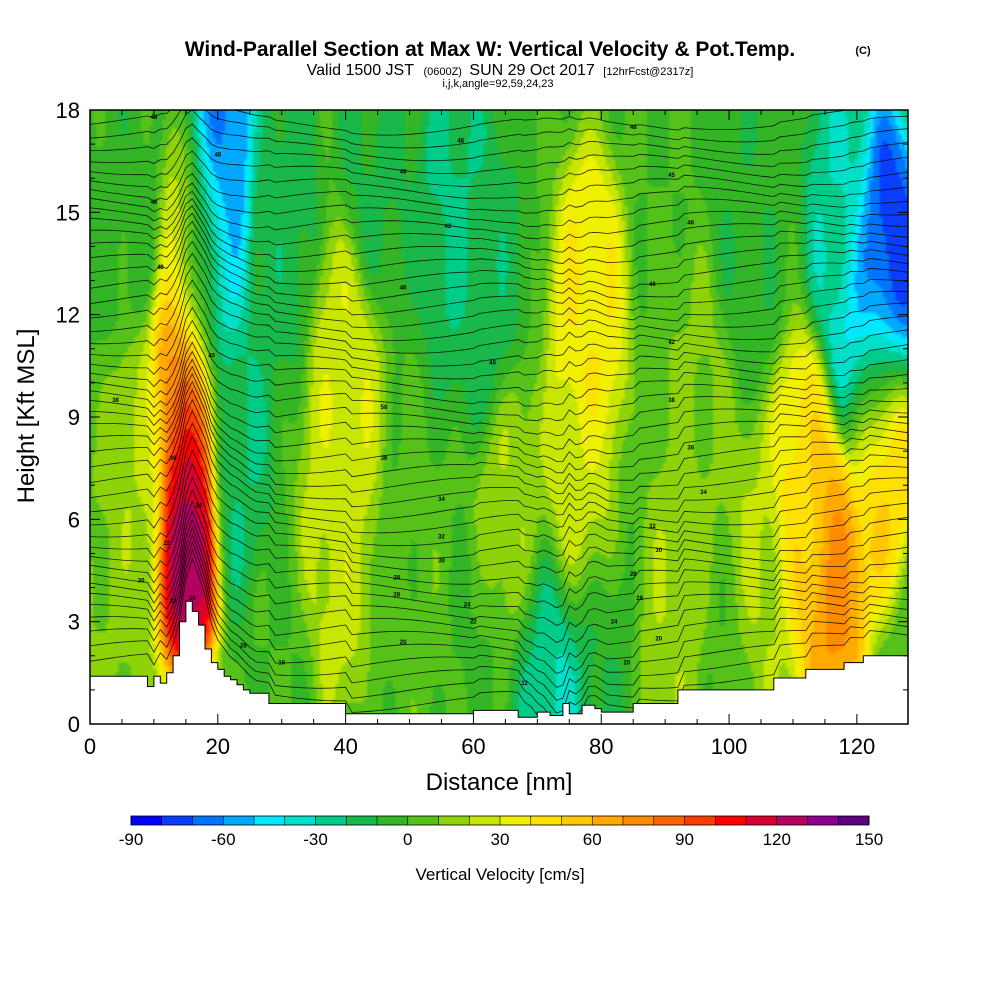 The width and height of the screenshot is (1000, 1000). Describe the element at coordinates (497, 84) in the screenshot. I see `chart-indices: i,j,k,angle=92,59,24,23` at that location.